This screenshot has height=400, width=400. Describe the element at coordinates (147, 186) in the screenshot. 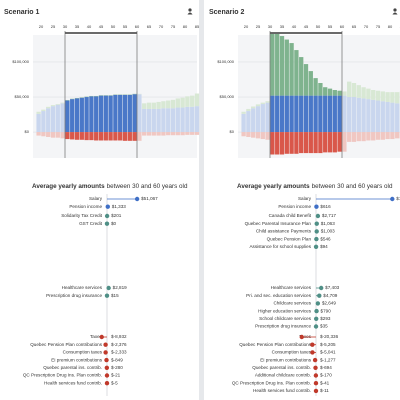

I see `summary-heading-rest: between 30 and 60 years old` at that location.